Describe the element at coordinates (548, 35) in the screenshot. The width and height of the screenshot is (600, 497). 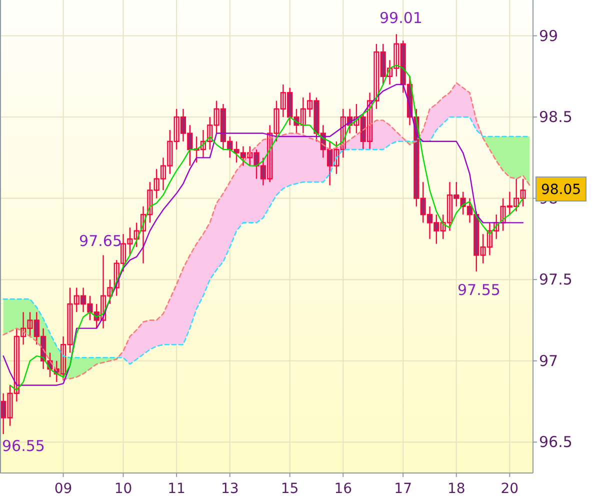
I see `y-tick-label: 99` at that location.